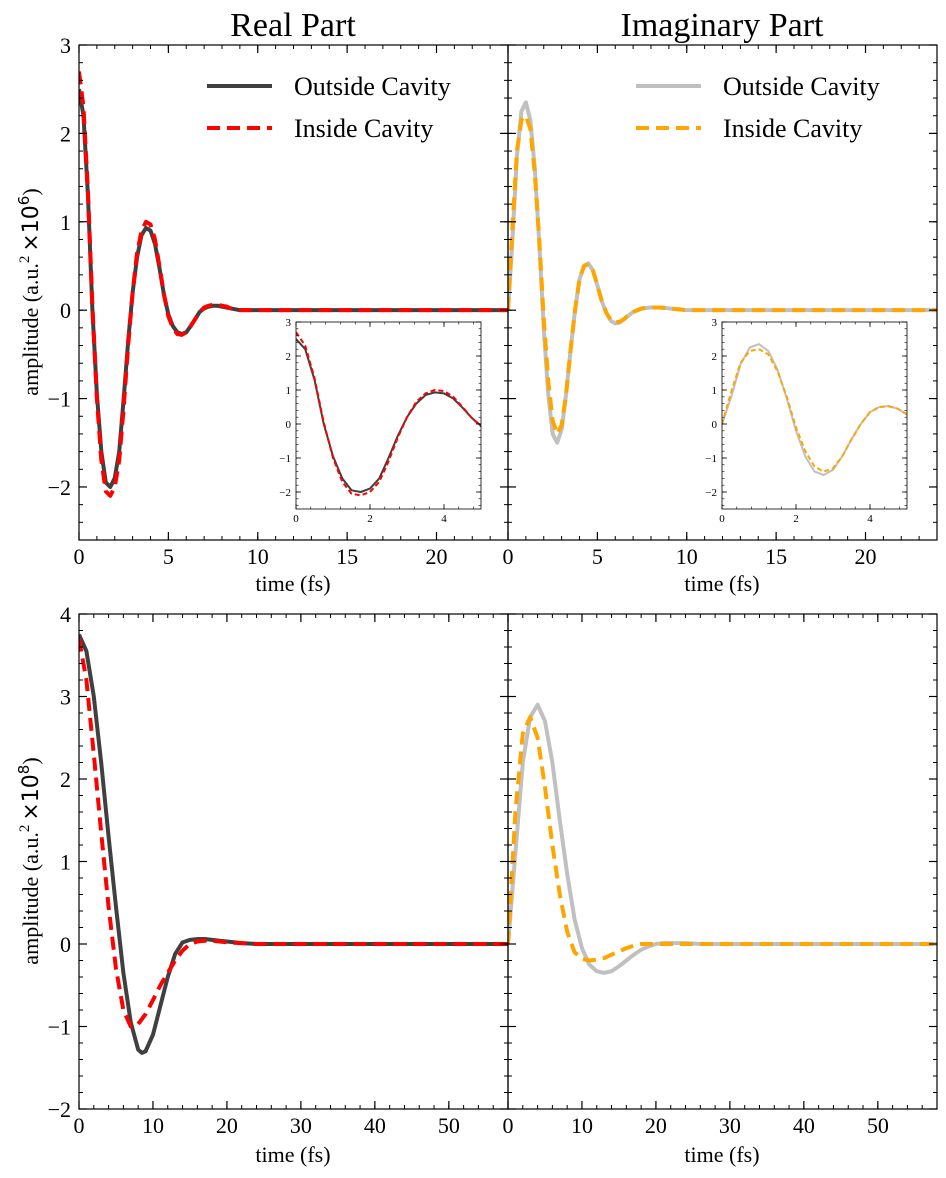 Image resolution: width=946 pixels, height=1178 pixels. What do you see at coordinates (24, 770) in the screenshot?
I see `y-label-exp: 8` at bounding box center [24, 770].